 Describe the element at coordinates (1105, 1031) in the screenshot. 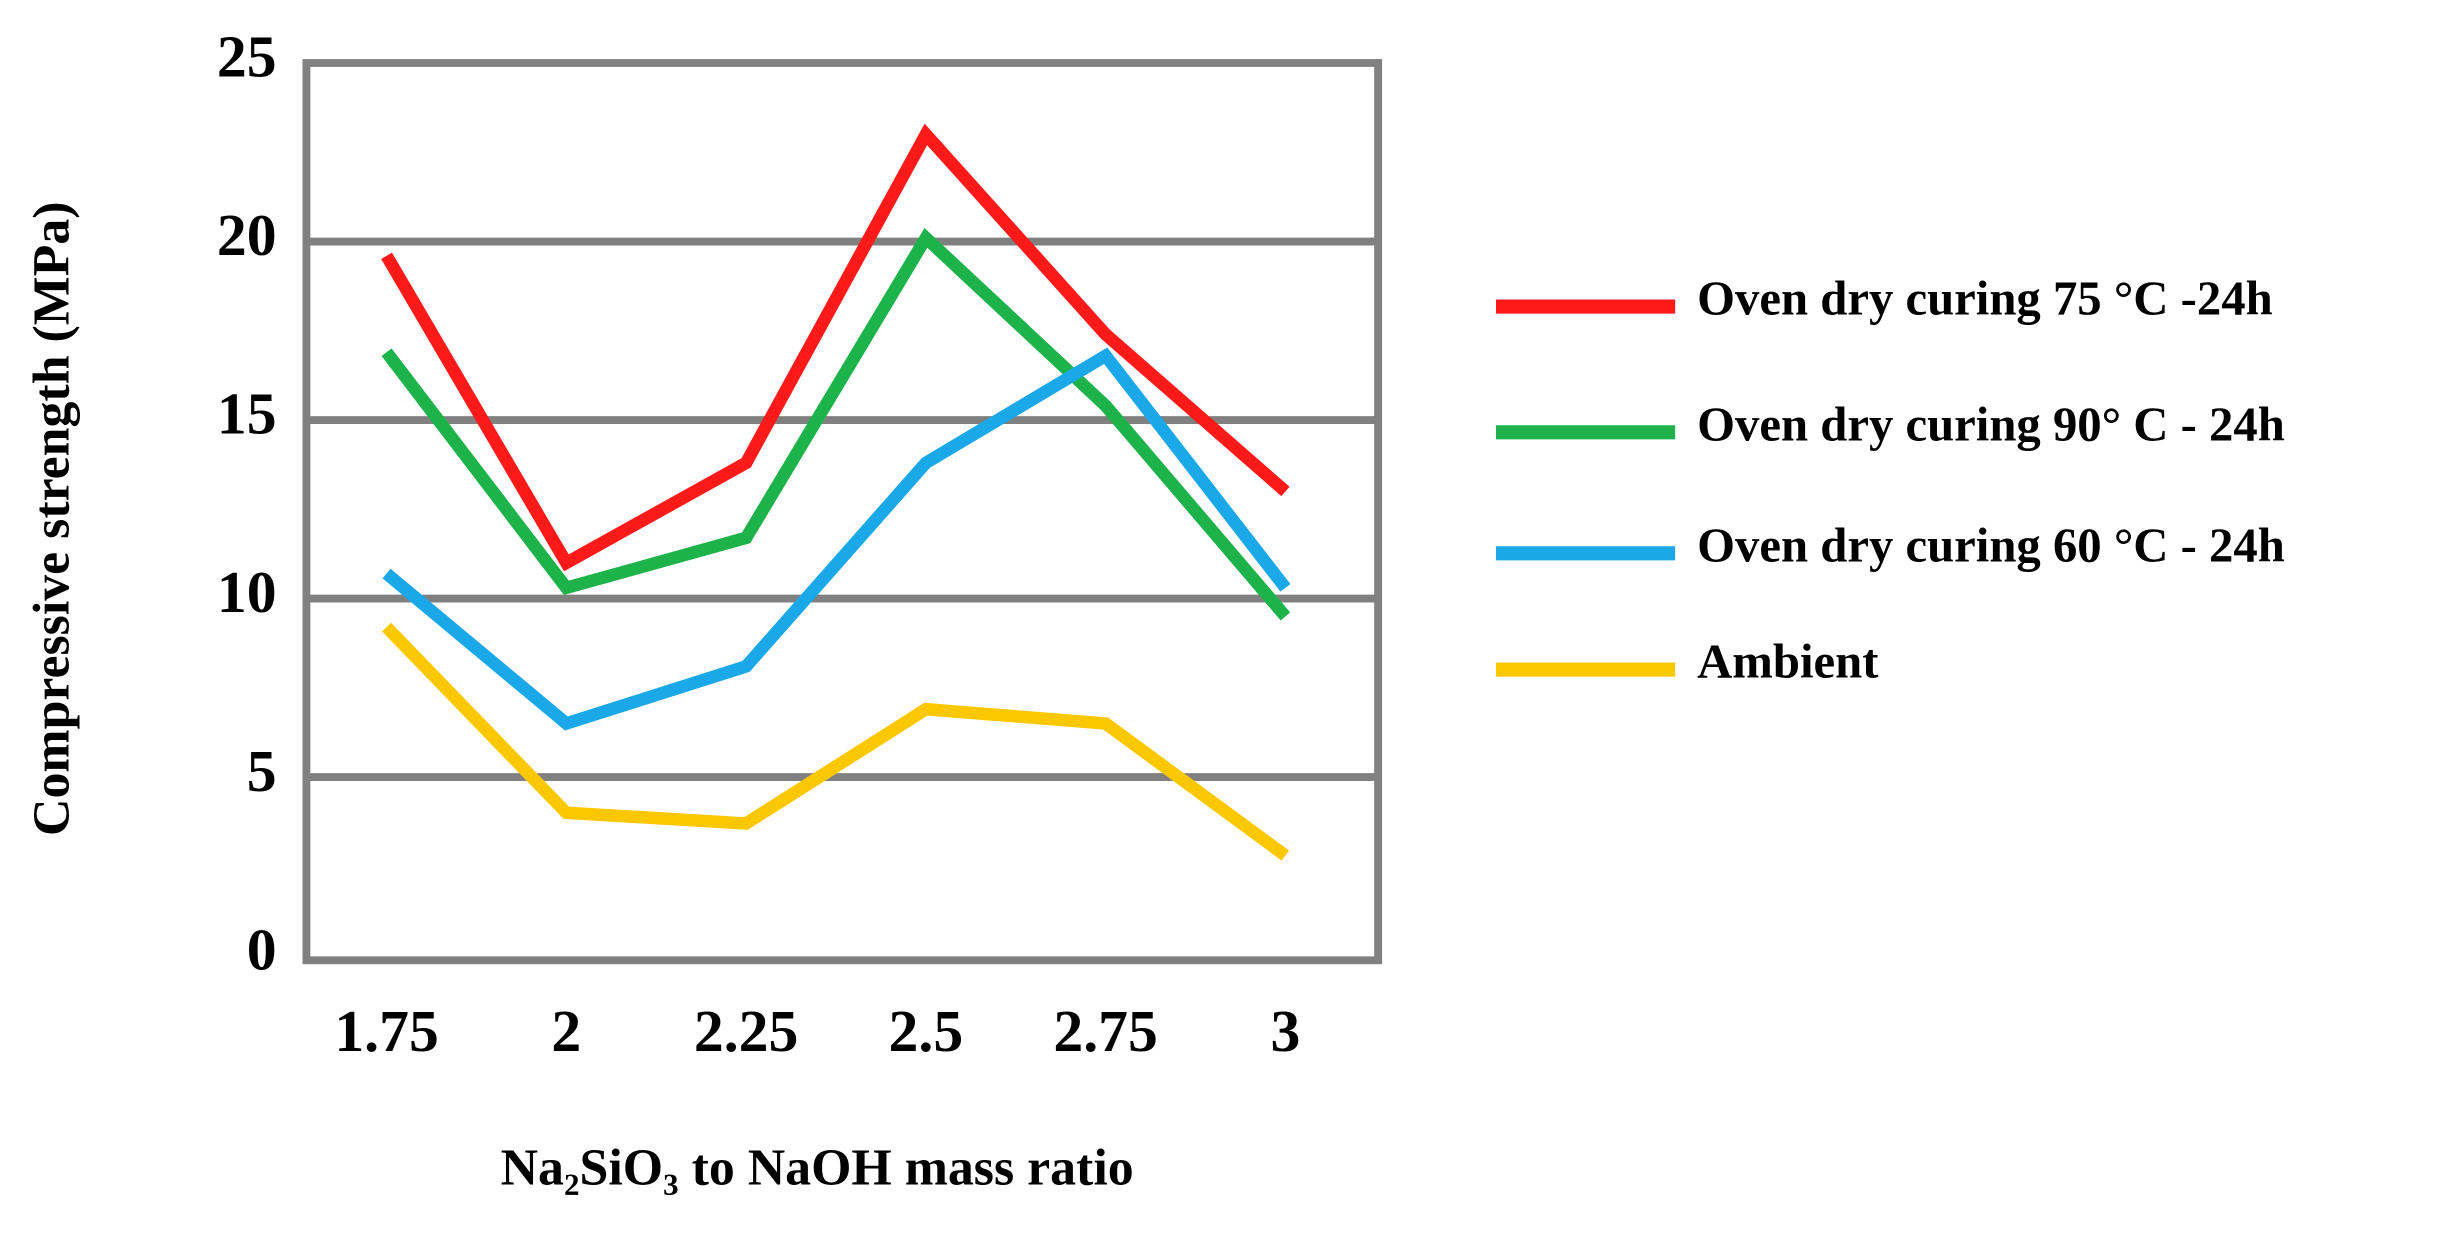

I see `x-tick-label: 2.75` at that location.